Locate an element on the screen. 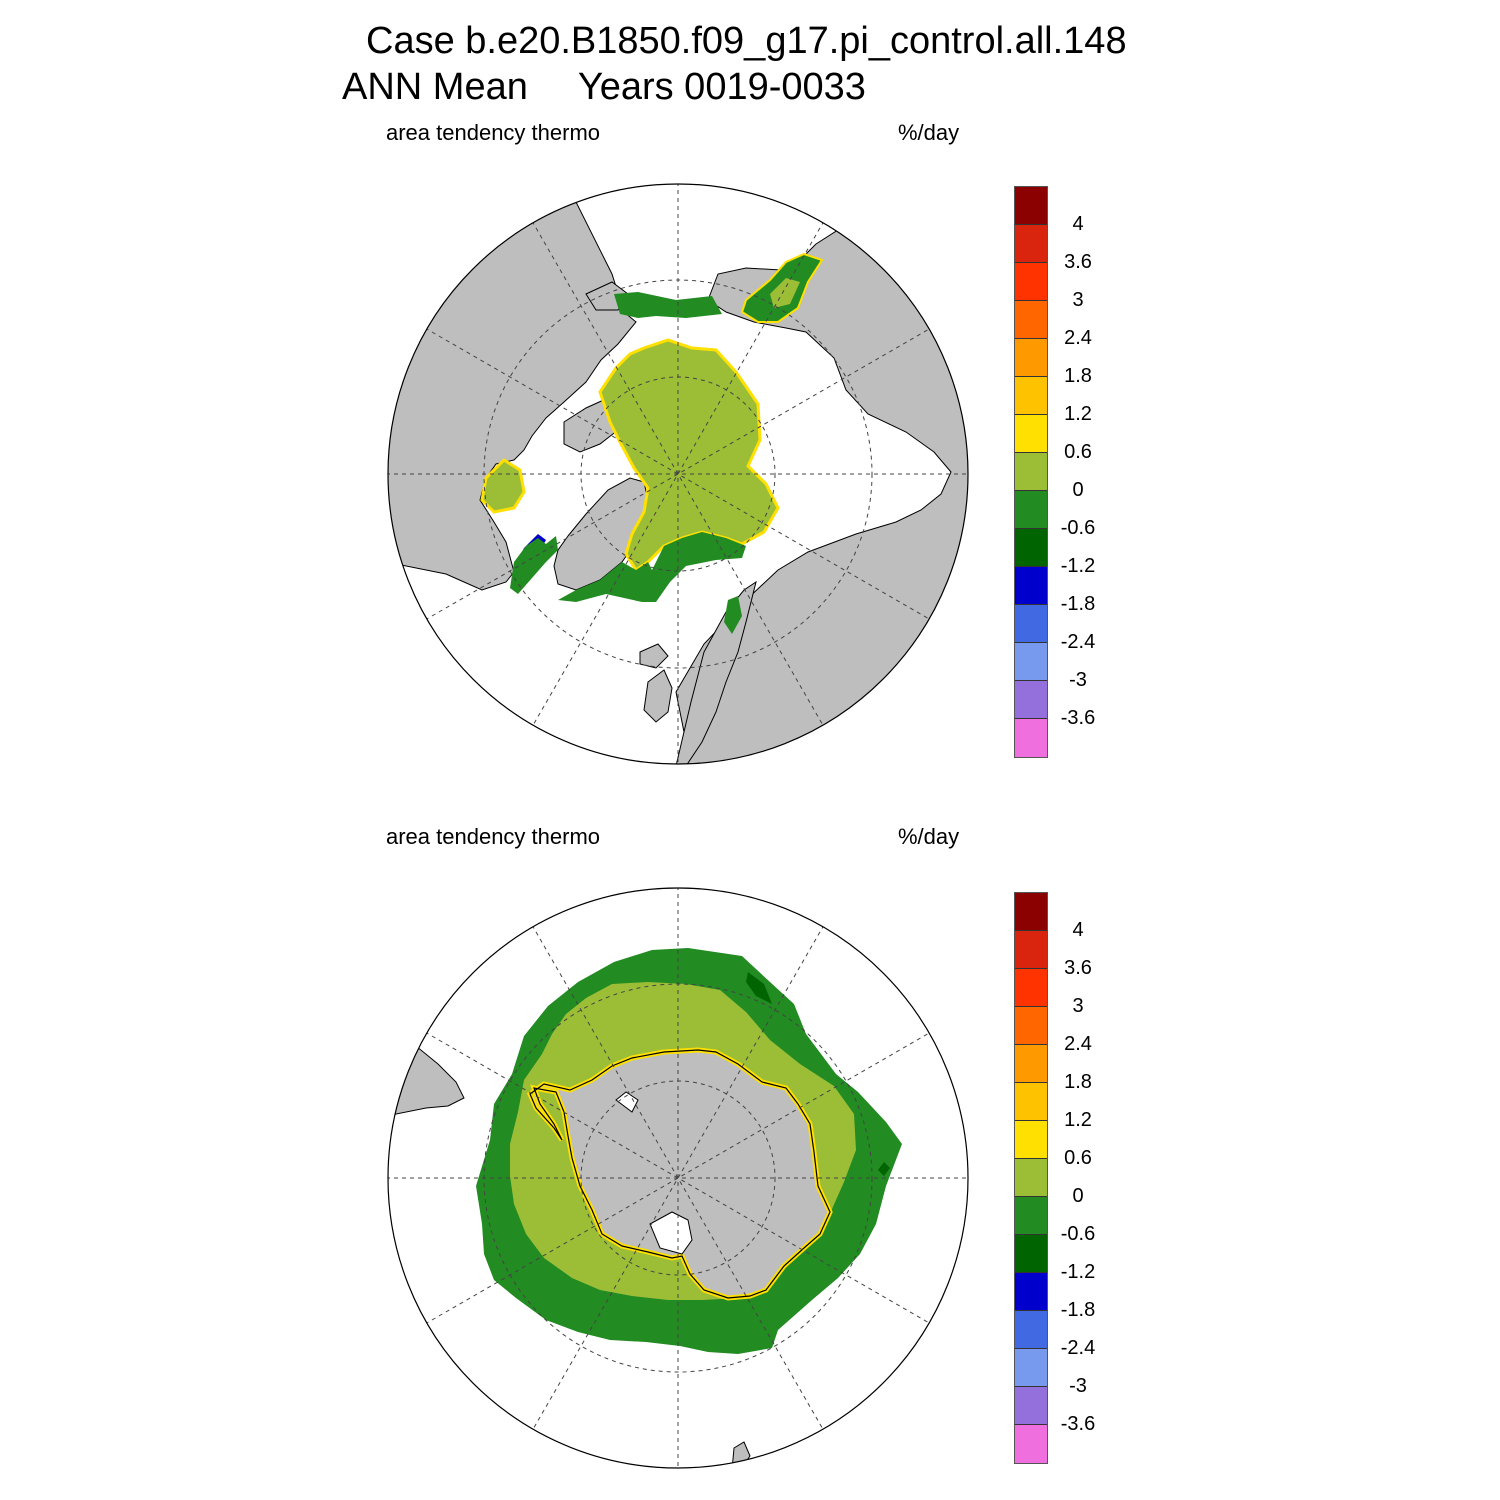  years-label: Years 0019-0033 is located at coordinates (721, 87).